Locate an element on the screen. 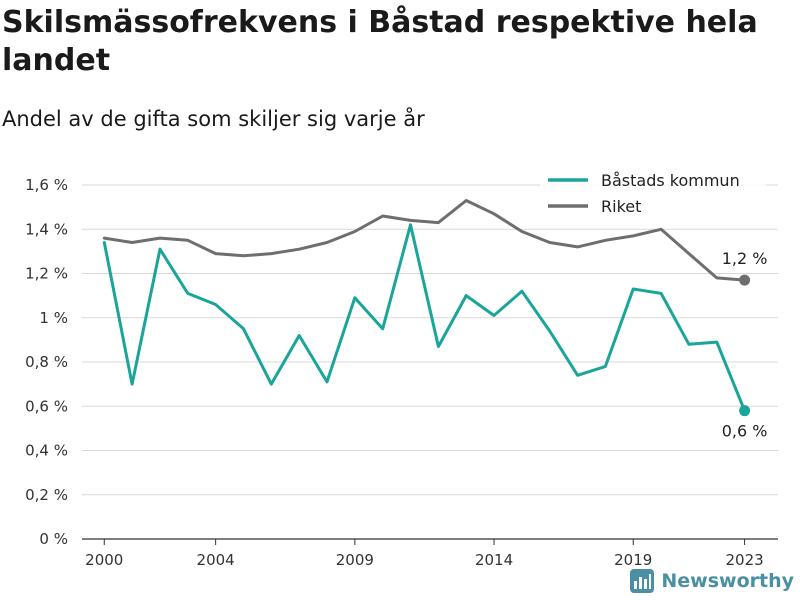 The height and width of the screenshot is (600, 800). end-labels: 0,6 % 1,2 % is located at coordinates (745, 345).